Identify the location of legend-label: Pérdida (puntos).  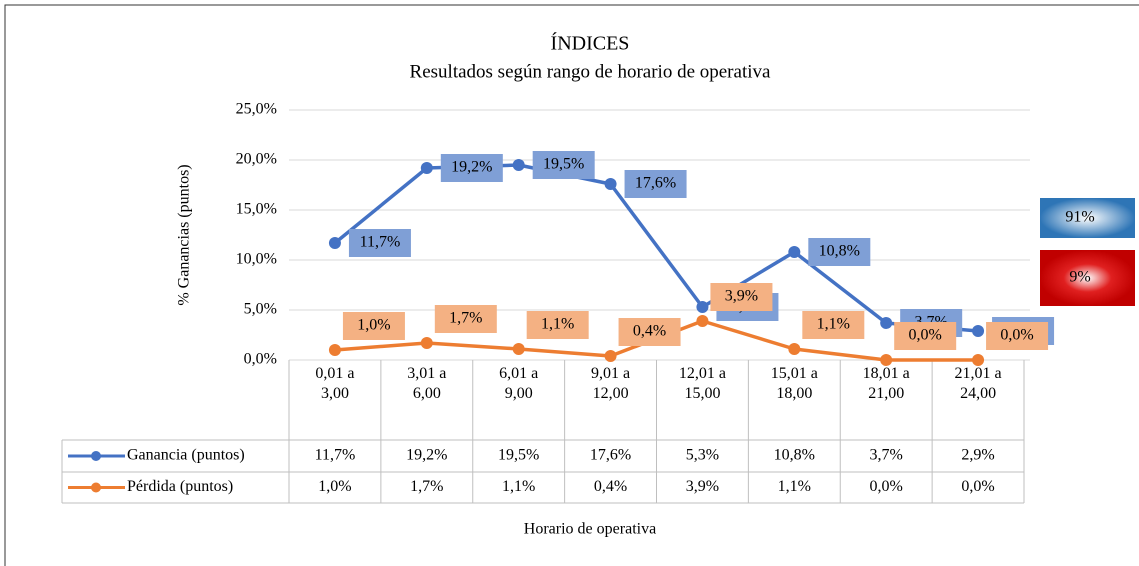
(180, 486).